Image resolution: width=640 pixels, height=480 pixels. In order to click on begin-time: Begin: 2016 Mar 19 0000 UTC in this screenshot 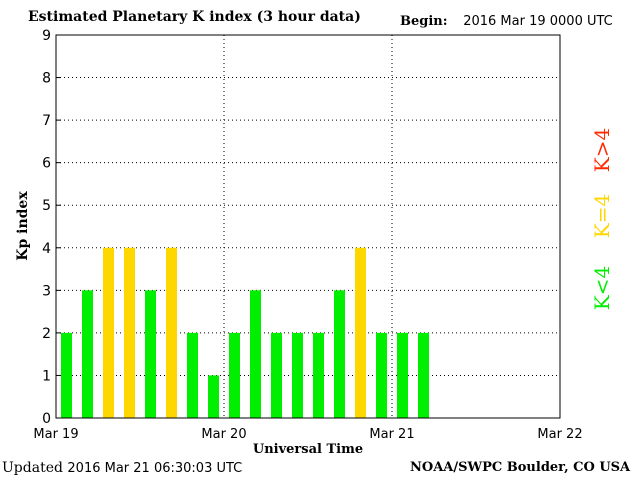, I will do `click(506, 21)`.